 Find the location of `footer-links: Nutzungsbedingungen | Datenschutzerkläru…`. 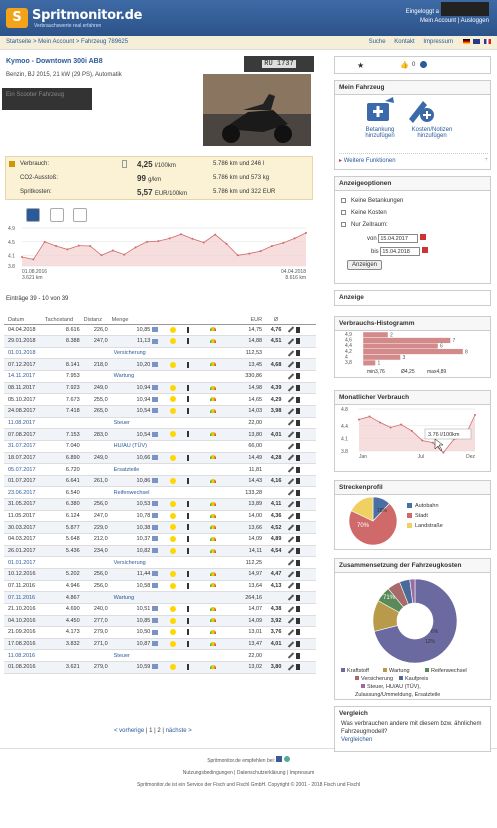

footer-links: Nutzungsbedingungen | Datenschutzerkläru… is located at coordinates (248, 773).